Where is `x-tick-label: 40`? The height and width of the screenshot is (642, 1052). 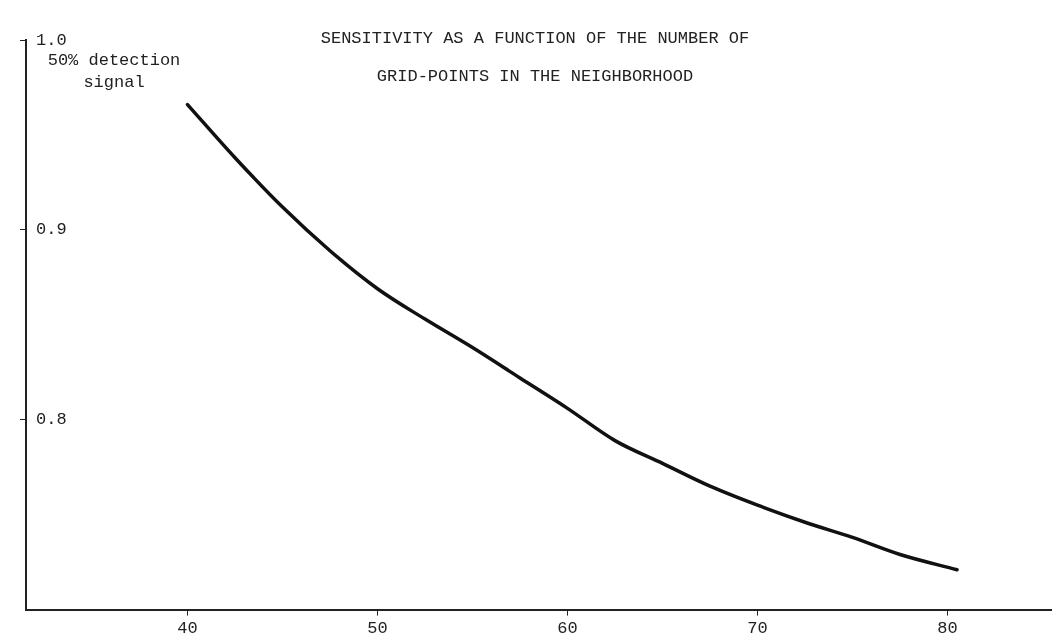 x-tick-label: 40 is located at coordinates (187, 629).